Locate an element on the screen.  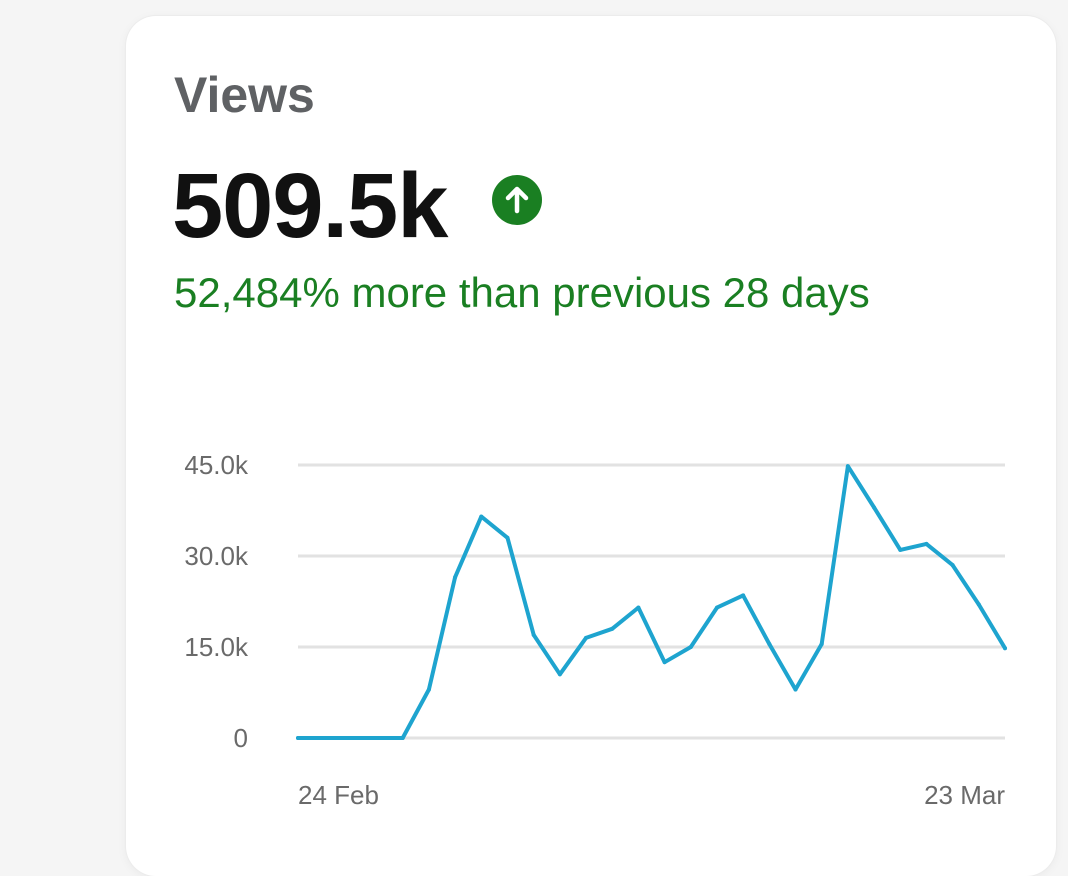
card-title: Views is located at coordinates (244, 95).